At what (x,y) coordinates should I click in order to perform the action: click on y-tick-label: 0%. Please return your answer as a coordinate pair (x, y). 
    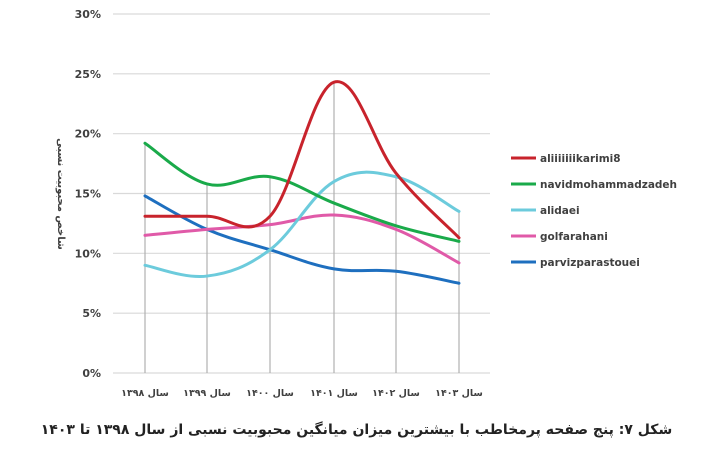
    Looking at the image, I should click on (91, 373).